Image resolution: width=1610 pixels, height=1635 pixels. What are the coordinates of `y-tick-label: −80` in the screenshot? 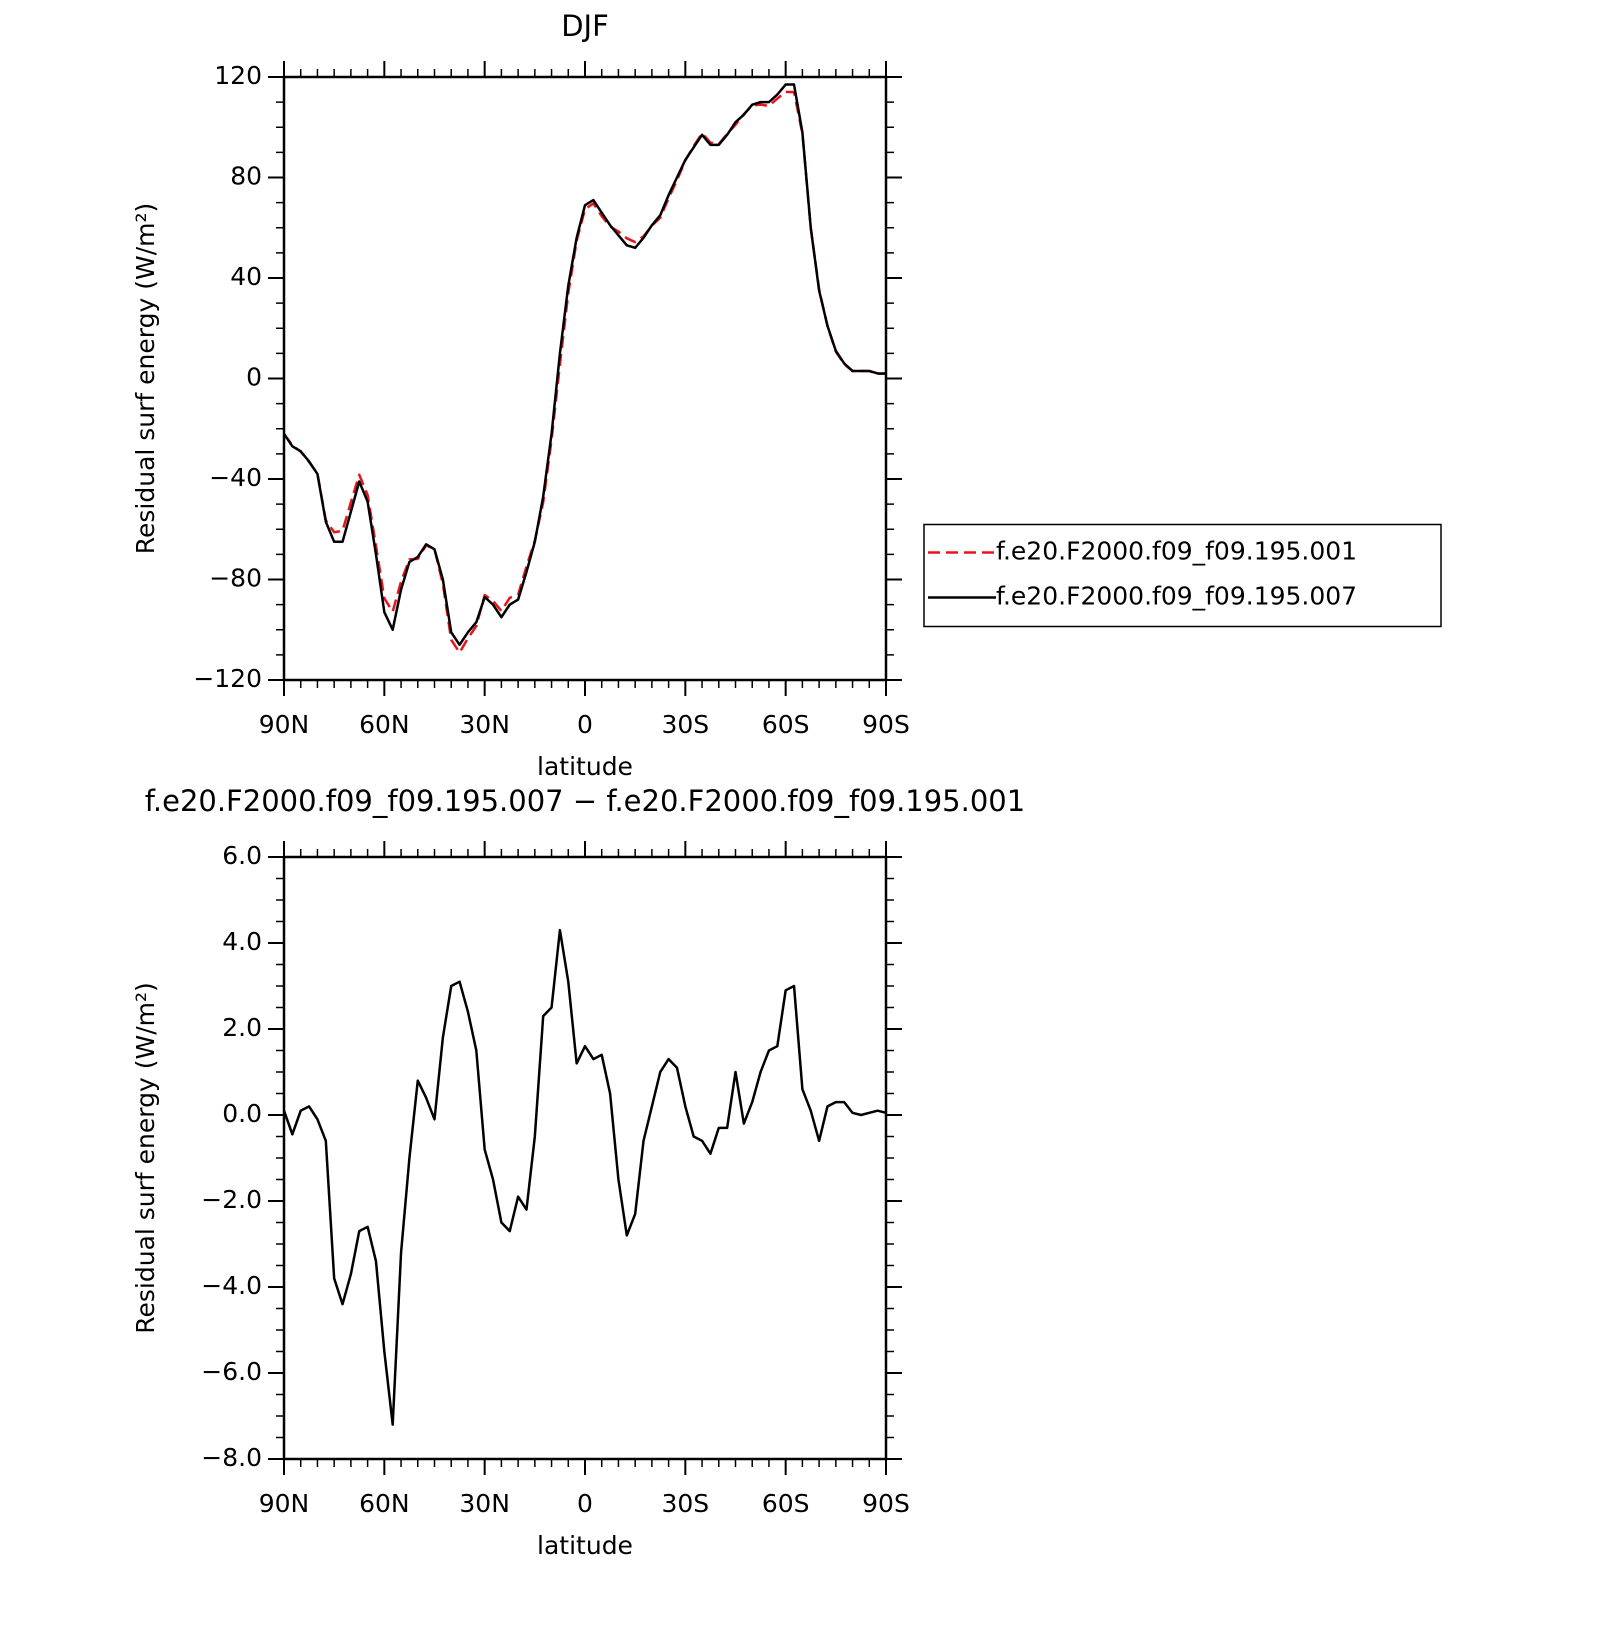 It's located at (235, 578).